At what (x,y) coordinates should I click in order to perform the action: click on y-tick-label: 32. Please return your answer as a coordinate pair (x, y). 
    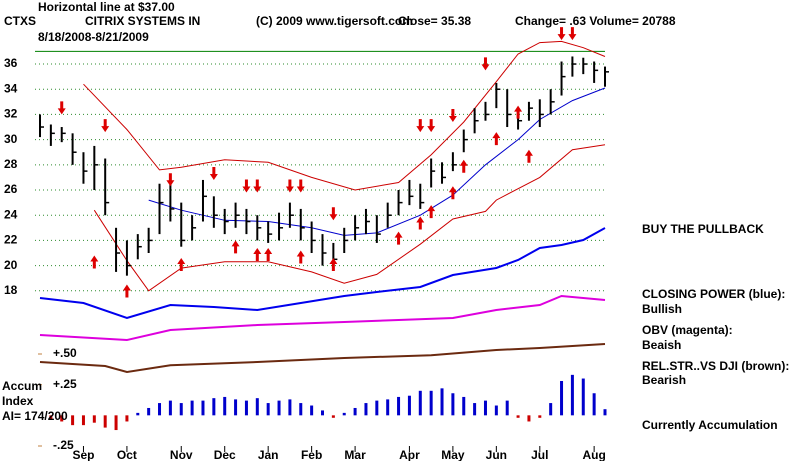
    Looking at the image, I should click on (11, 114).